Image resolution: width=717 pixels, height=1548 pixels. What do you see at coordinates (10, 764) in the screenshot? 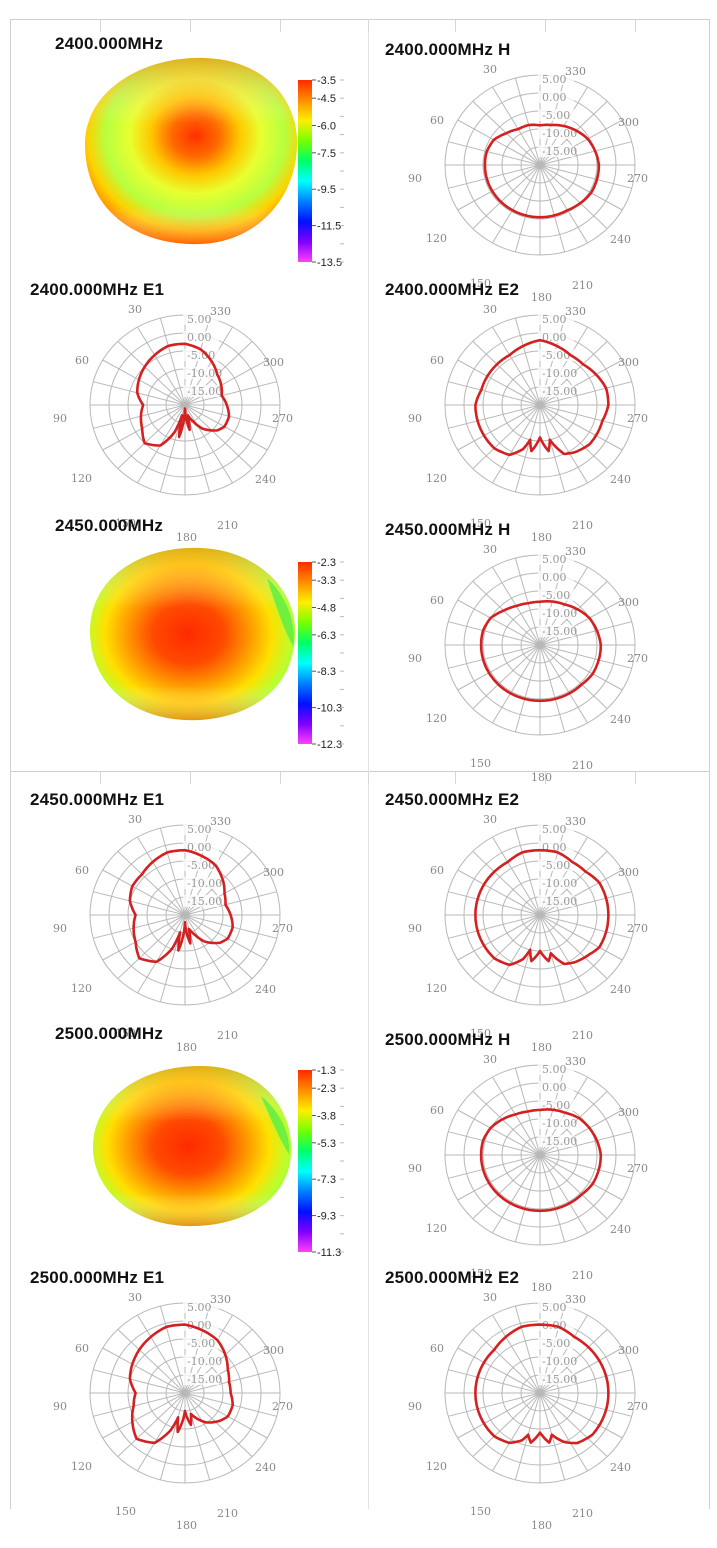
I see `left-border` at bounding box center [10, 764].